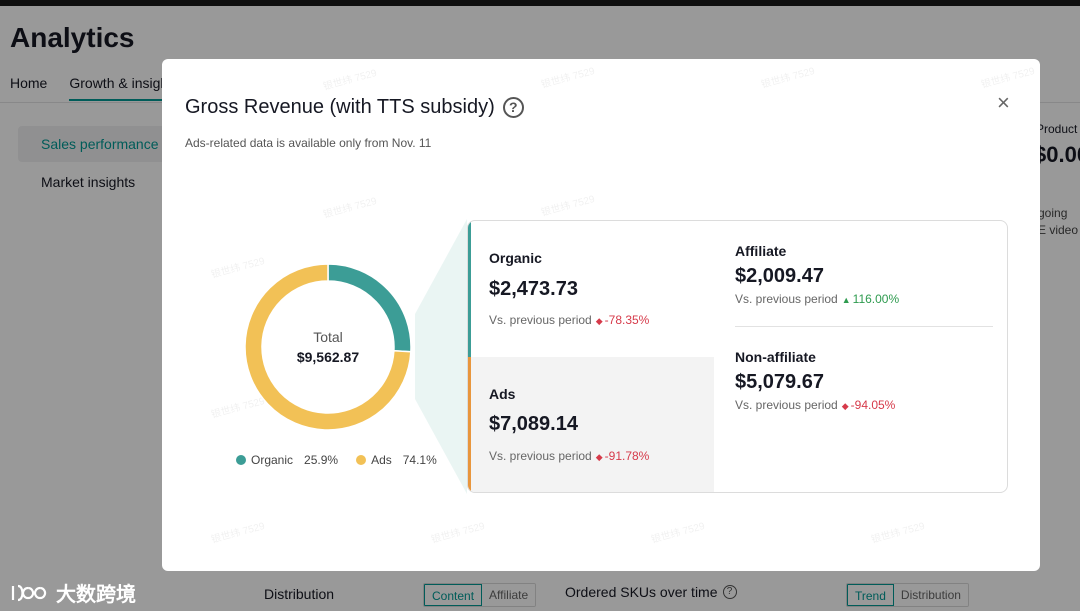  What do you see at coordinates (870, 595) in the screenshot?
I see `trend-toggle-button: Trend` at bounding box center [870, 595].